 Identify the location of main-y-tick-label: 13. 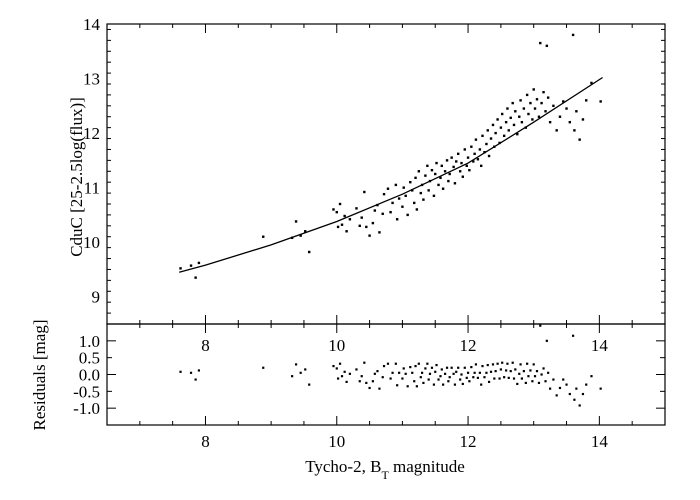
(91, 79).